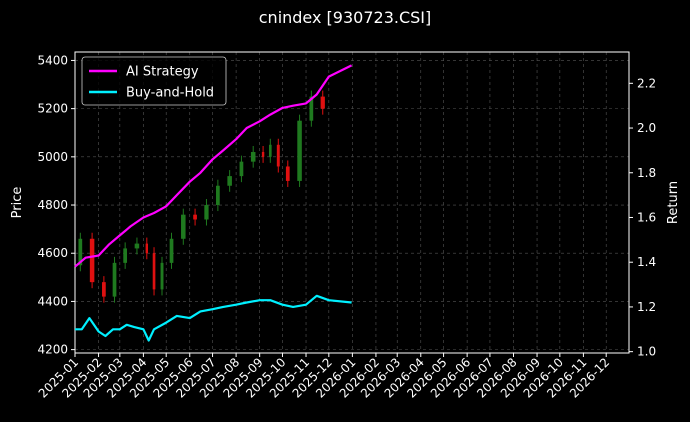 The height and width of the screenshot is (422, 690). What do you see at coordinates (52, 253) in the screenshot?
I see `y-tick-label-left: 4600` at bounding box center [52, 253].